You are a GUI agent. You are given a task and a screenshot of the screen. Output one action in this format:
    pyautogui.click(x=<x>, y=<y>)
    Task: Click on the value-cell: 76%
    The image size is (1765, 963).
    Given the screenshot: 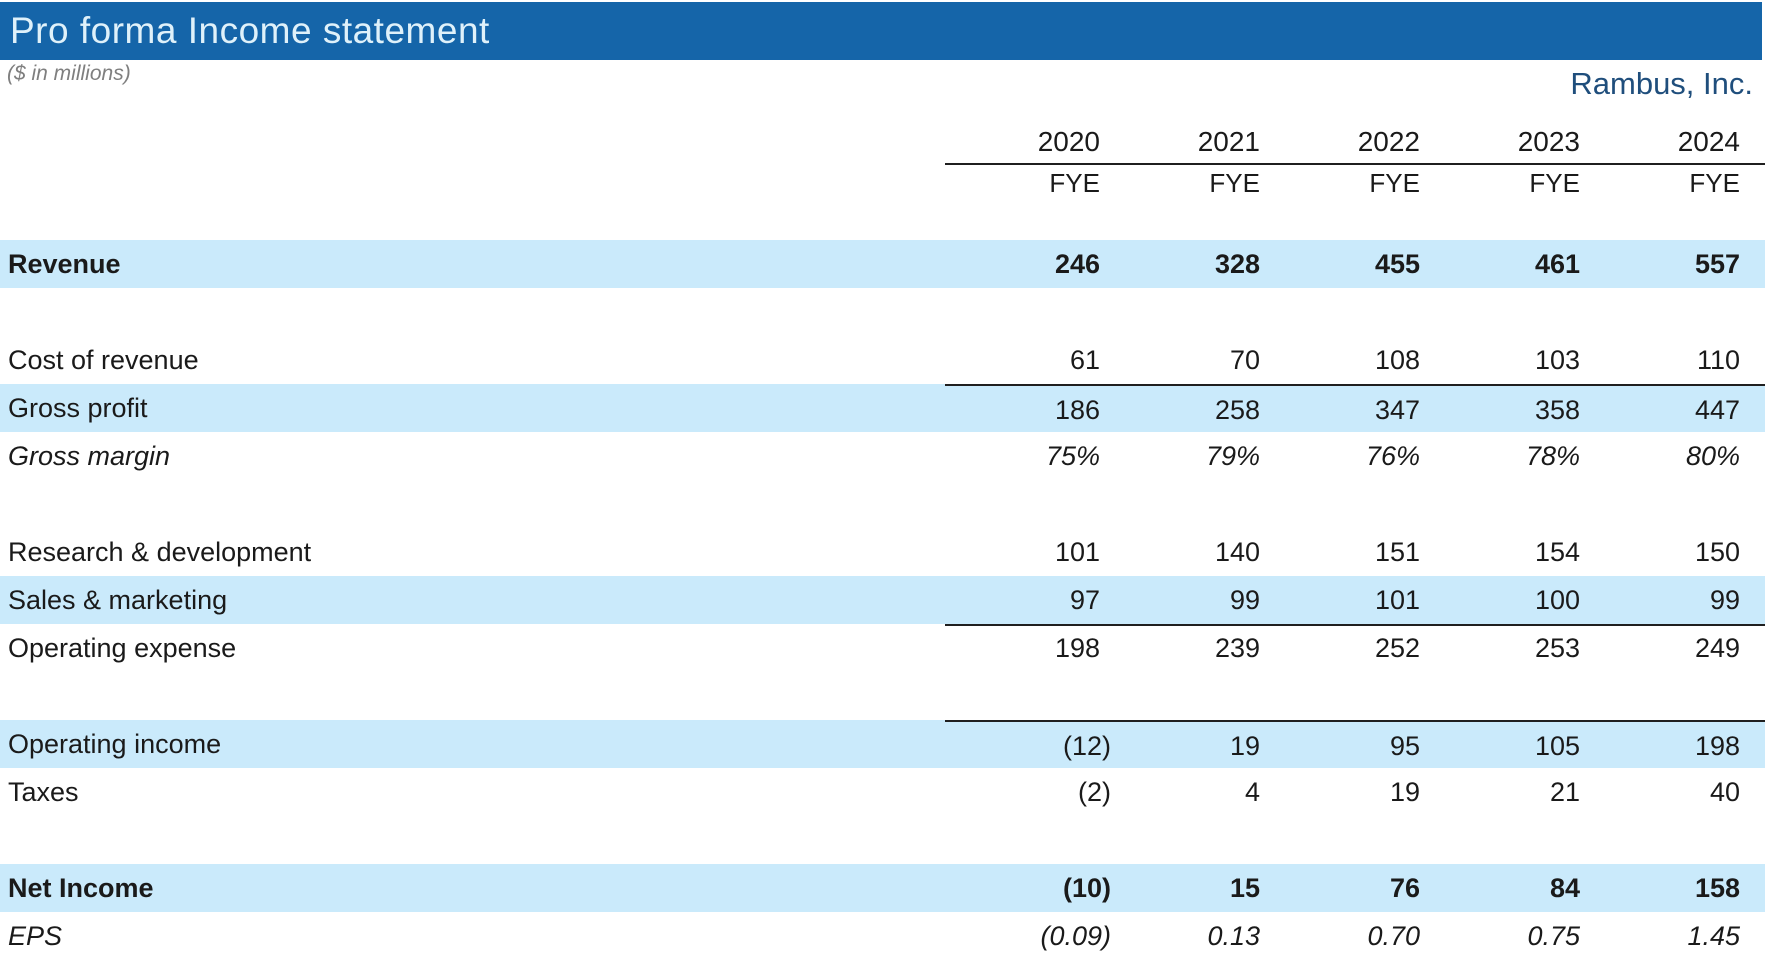 What is the action you would take?
    pyautogui.click(x=1392, y=456)
    